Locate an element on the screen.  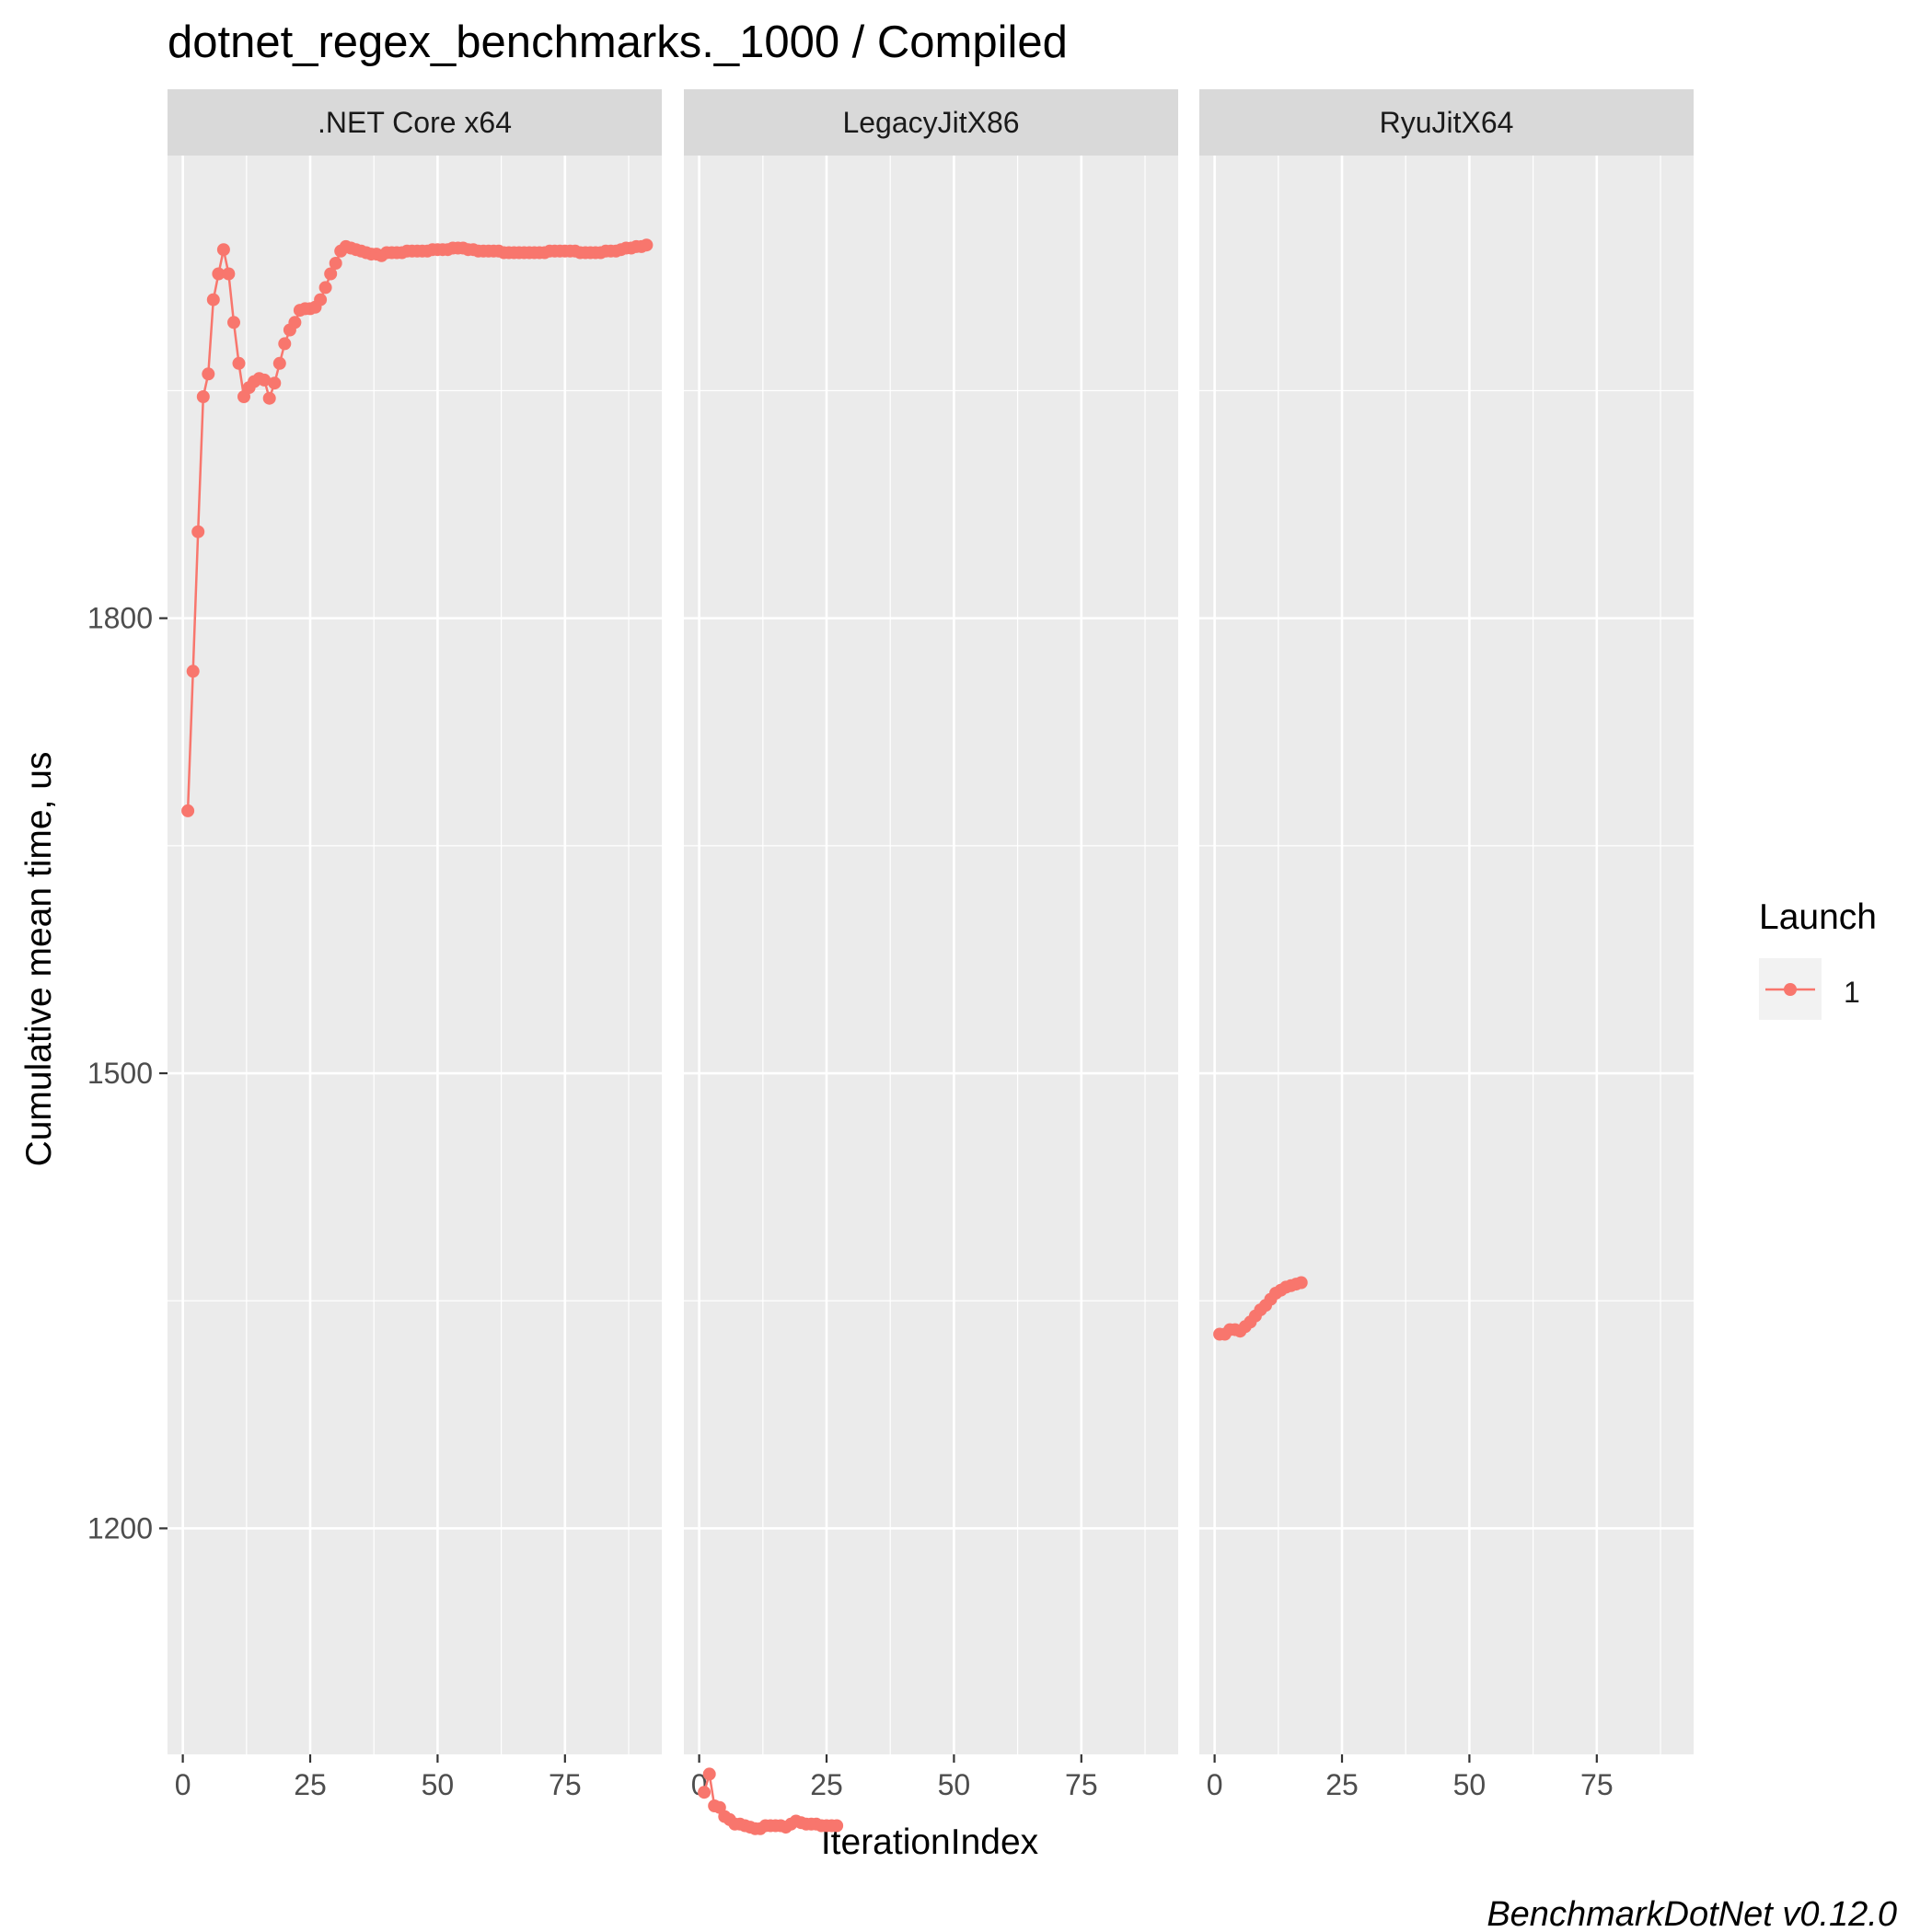
x-axis-label: IterationIndex is located at coordinates (930, 1842).